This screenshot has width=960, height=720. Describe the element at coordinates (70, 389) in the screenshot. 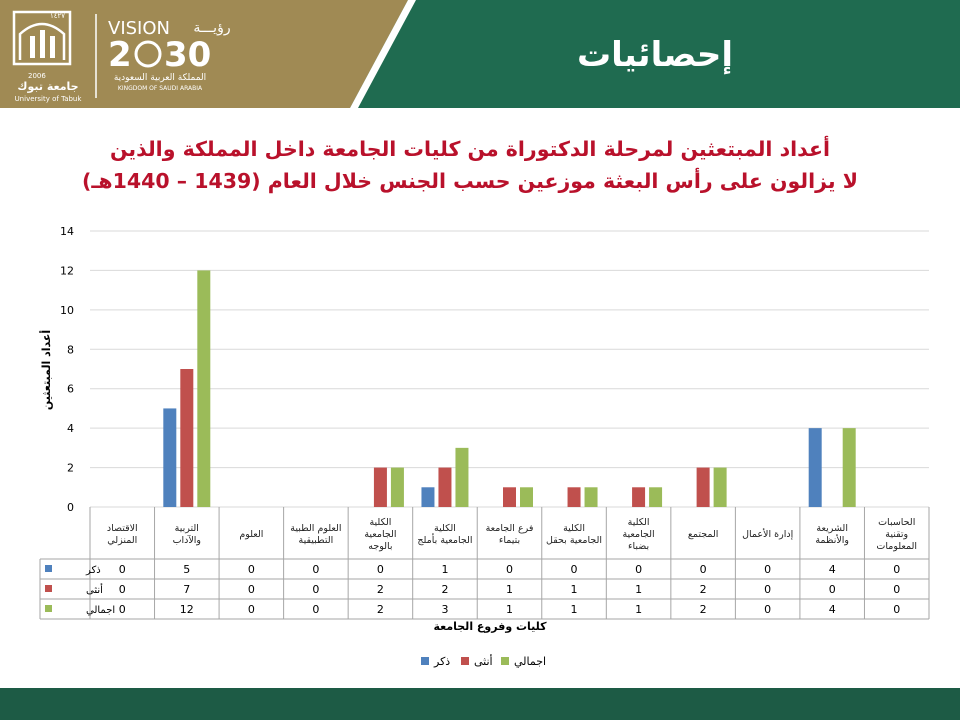

I see `y-tick-label: 6` at that location.